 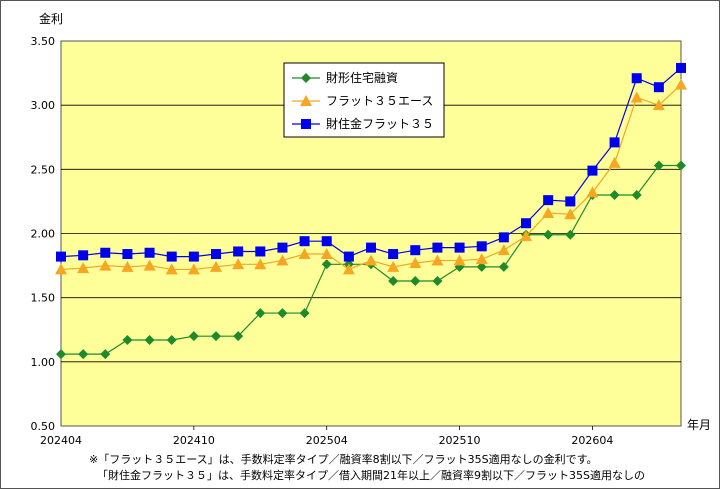 I want to click on y-tick-label: 3.50, so click(x=43, y=41).